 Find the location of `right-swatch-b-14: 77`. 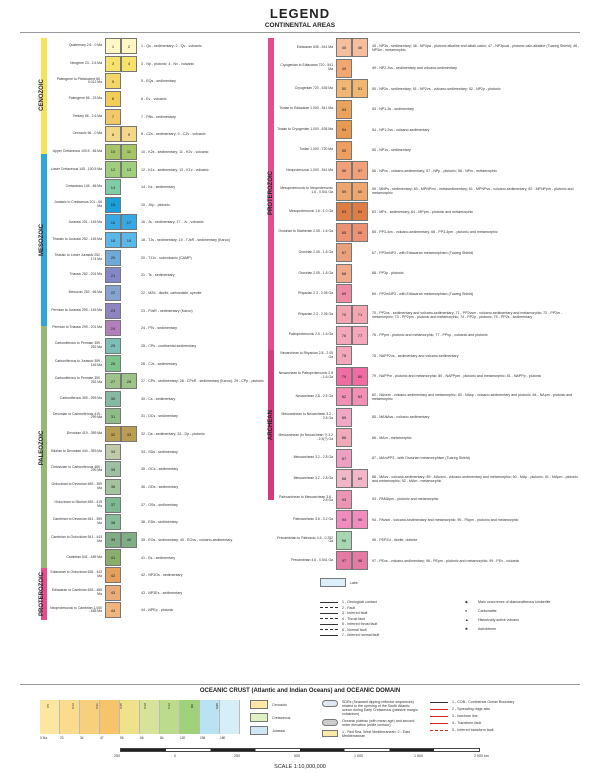

right-swatch-b-14: 77 is located at coordinates (360, 335).